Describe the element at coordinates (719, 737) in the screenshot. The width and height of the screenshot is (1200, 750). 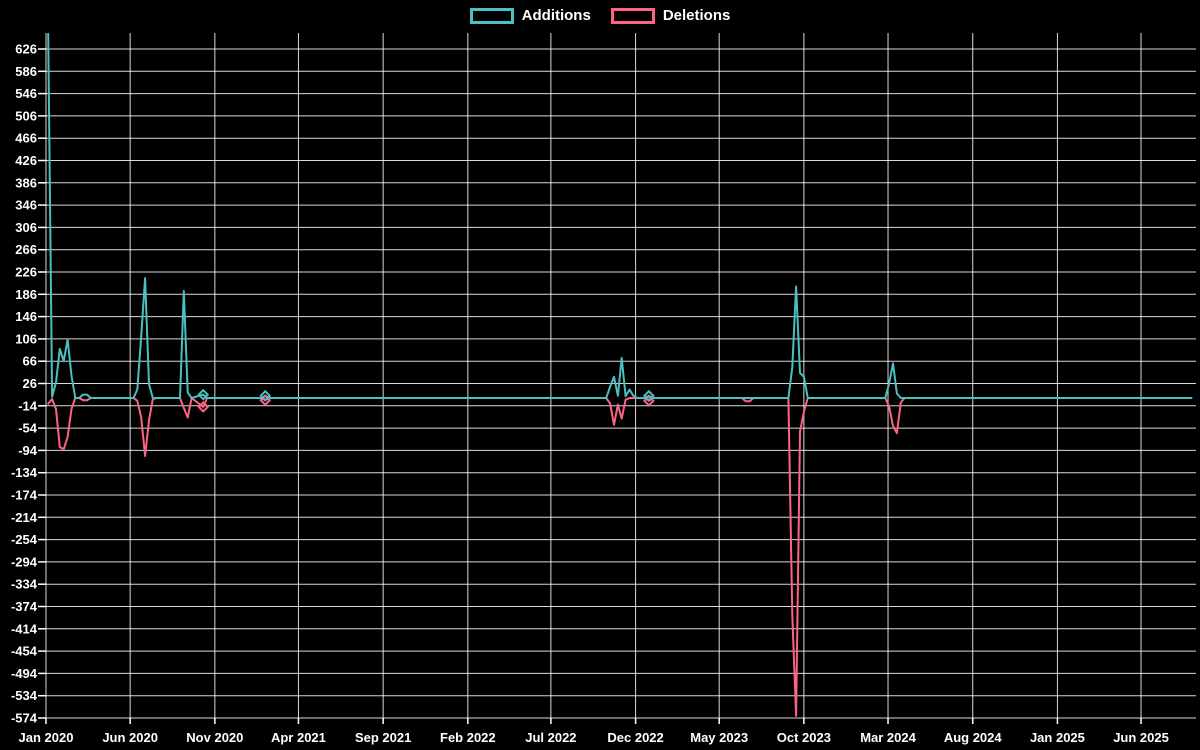
I see `x-tick-label: May 2023` at that location.